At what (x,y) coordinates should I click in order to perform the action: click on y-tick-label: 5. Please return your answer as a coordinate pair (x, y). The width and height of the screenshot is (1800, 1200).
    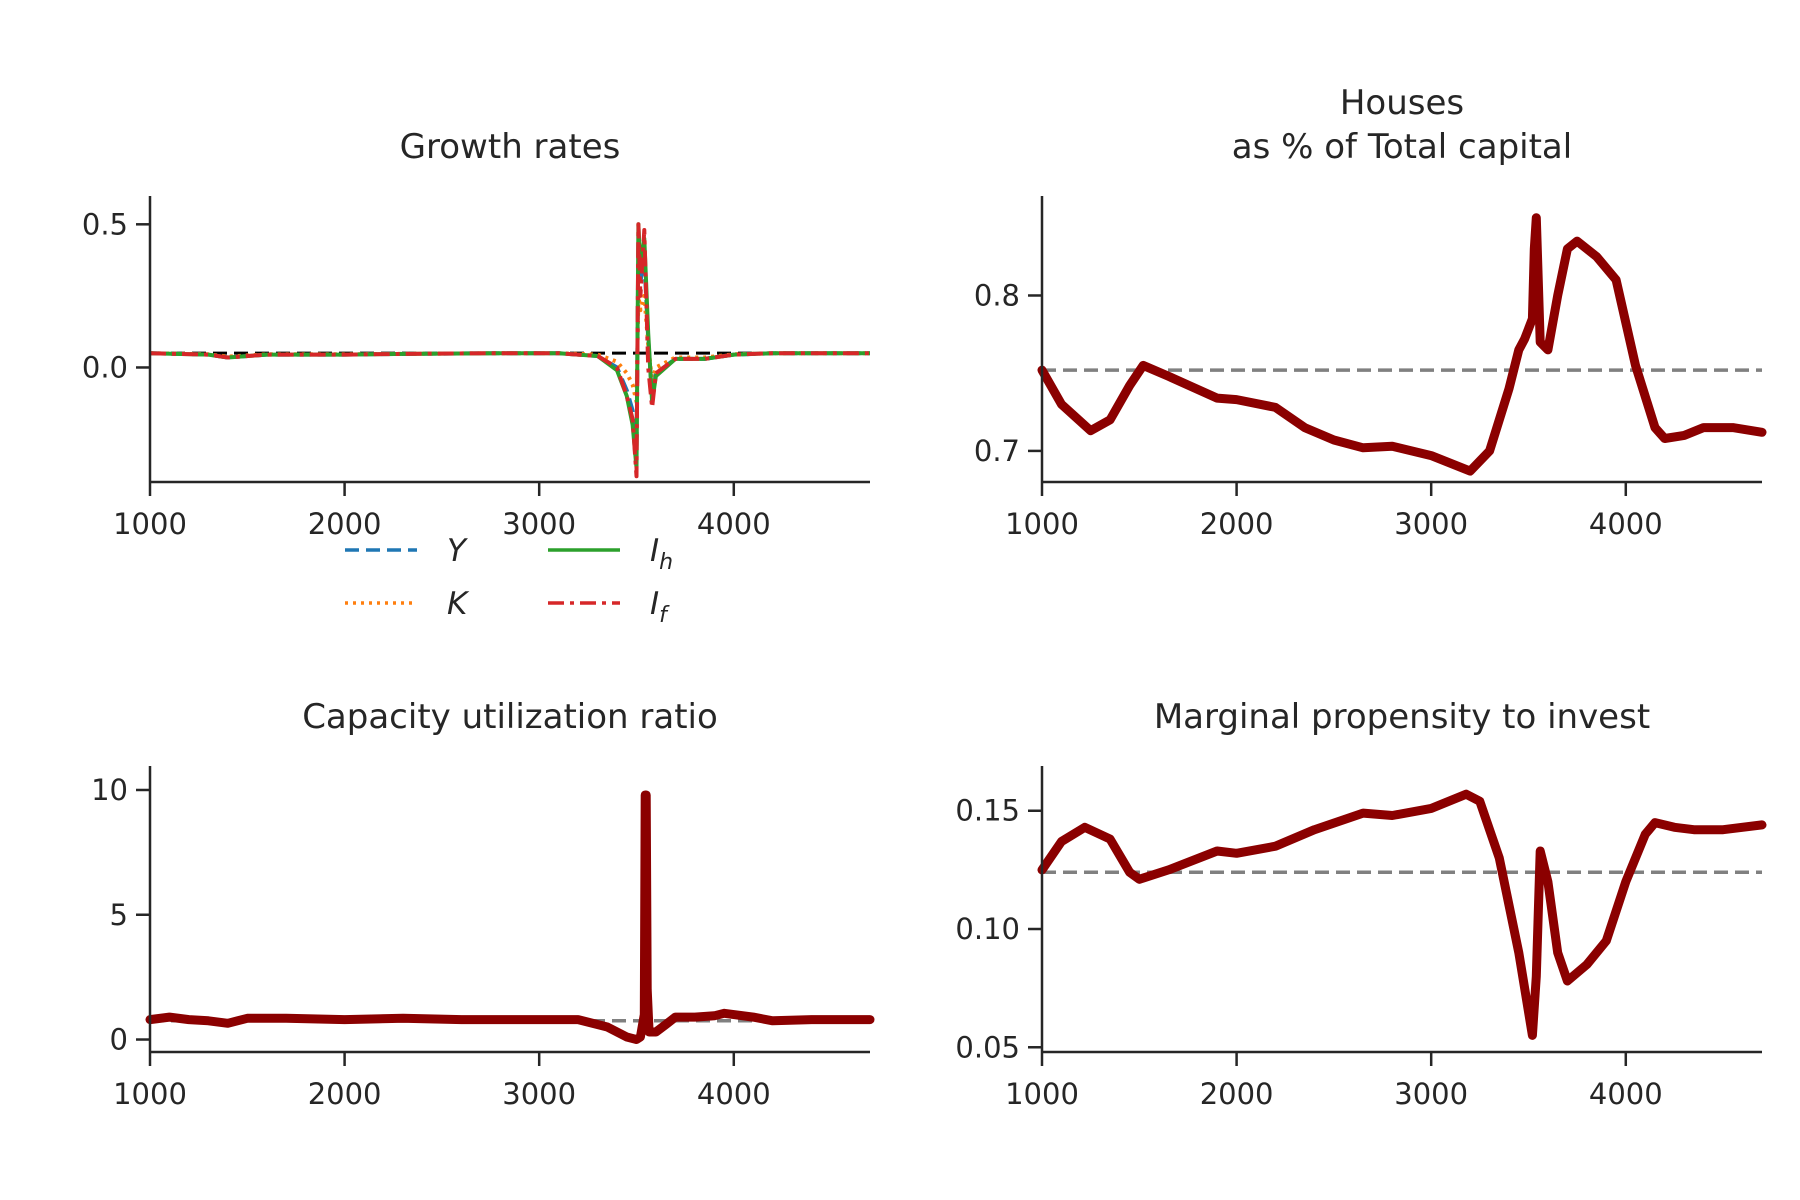
    Looking at the image, I should click on (119, 915).